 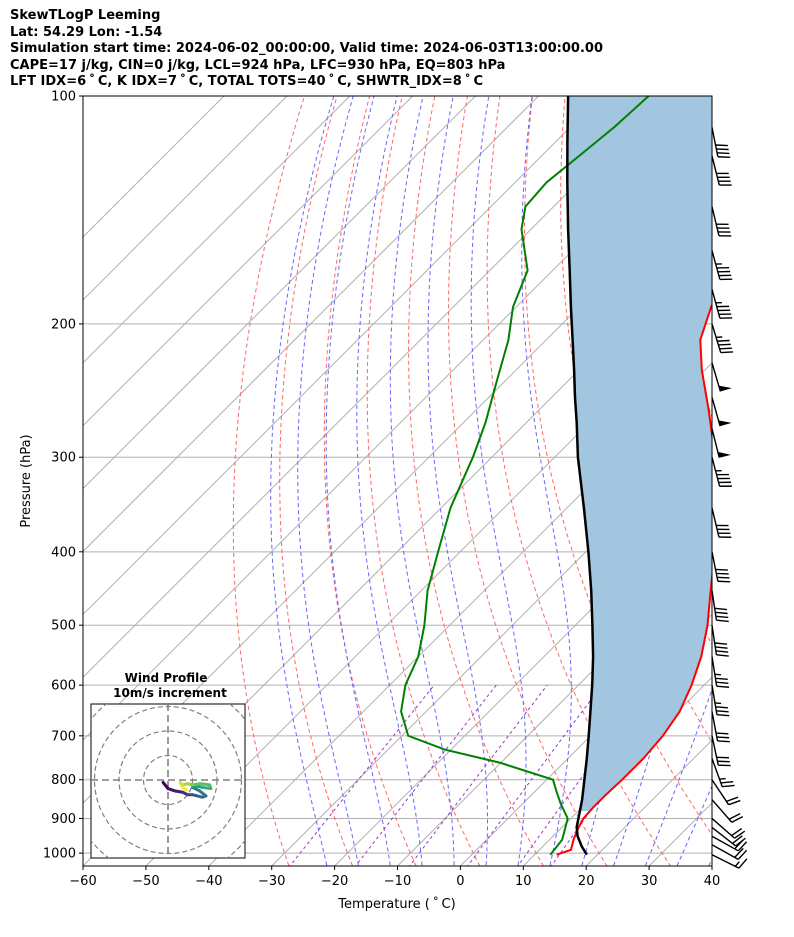 What do you see at coordinates (63, 458) in the screenshot?
I see `y-tick-label: 300` at bounding box center [63, 458].